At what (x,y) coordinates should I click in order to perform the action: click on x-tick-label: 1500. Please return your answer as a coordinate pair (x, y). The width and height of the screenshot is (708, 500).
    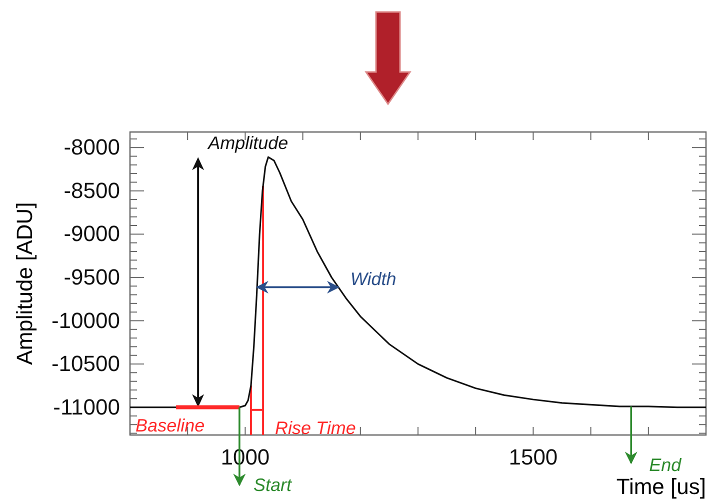
    Looking at the image, I should click on (533, 457).